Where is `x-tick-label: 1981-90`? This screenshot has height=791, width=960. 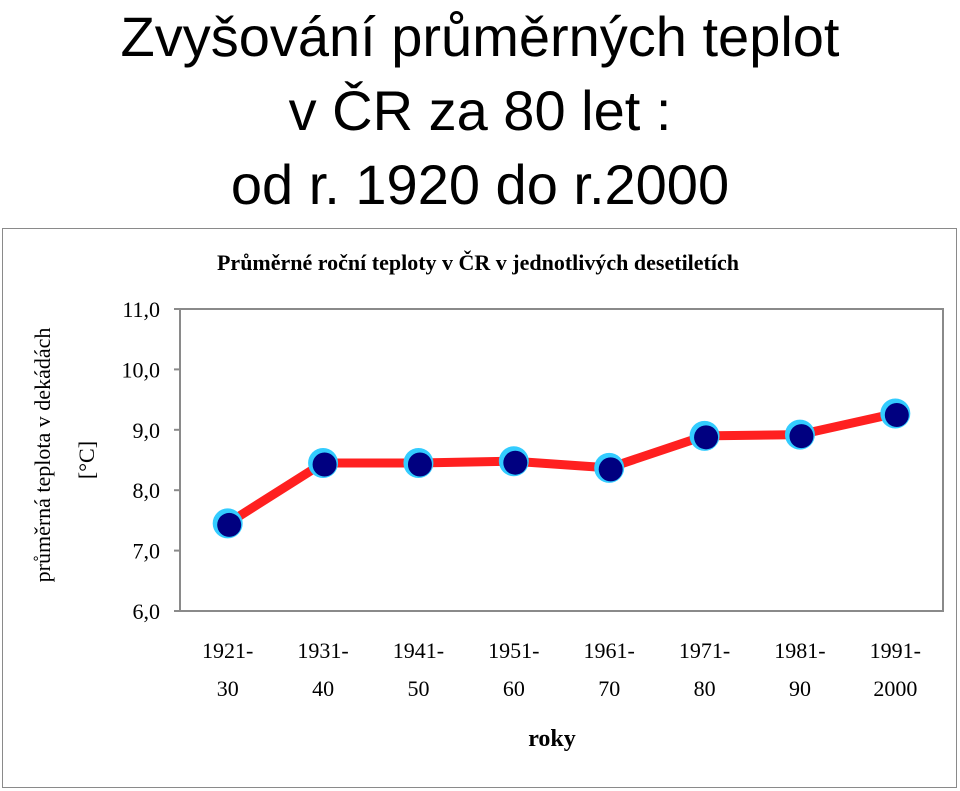
x-tick-label: 1981-90 is located at coordinates (799, 669).